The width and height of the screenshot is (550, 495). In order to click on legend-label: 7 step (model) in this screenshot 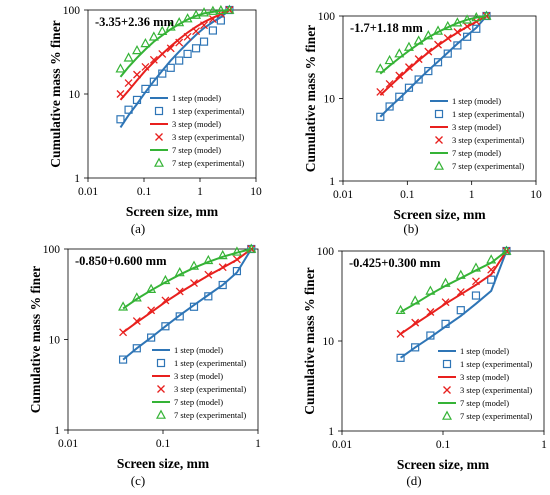, I will do `click(198, 402)`.